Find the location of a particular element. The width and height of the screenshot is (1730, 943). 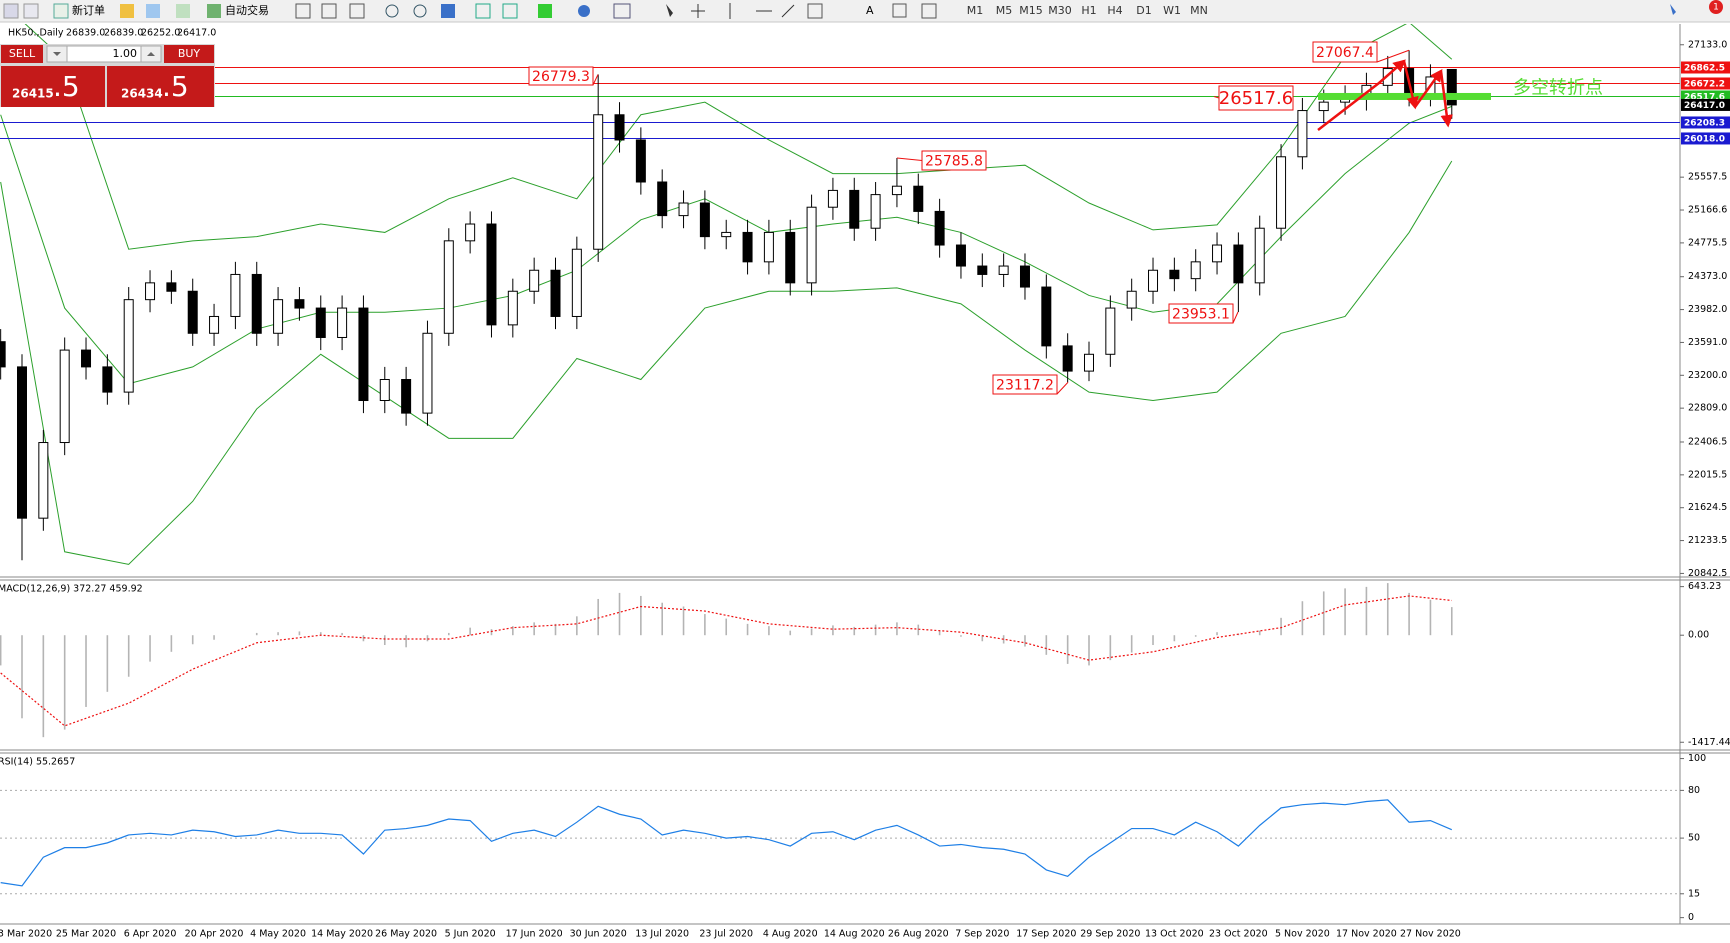

x-tick-label: 23 Oct 2020 is located at coordinates (1238, 934).